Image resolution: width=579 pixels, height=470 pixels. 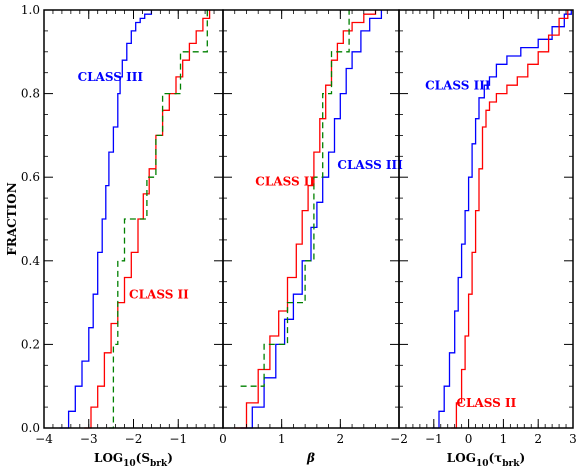 What do you see at coordinates (89, 439) in the screenshot?
I see `x-tick-label: −3` at bounding box center [89, 439].